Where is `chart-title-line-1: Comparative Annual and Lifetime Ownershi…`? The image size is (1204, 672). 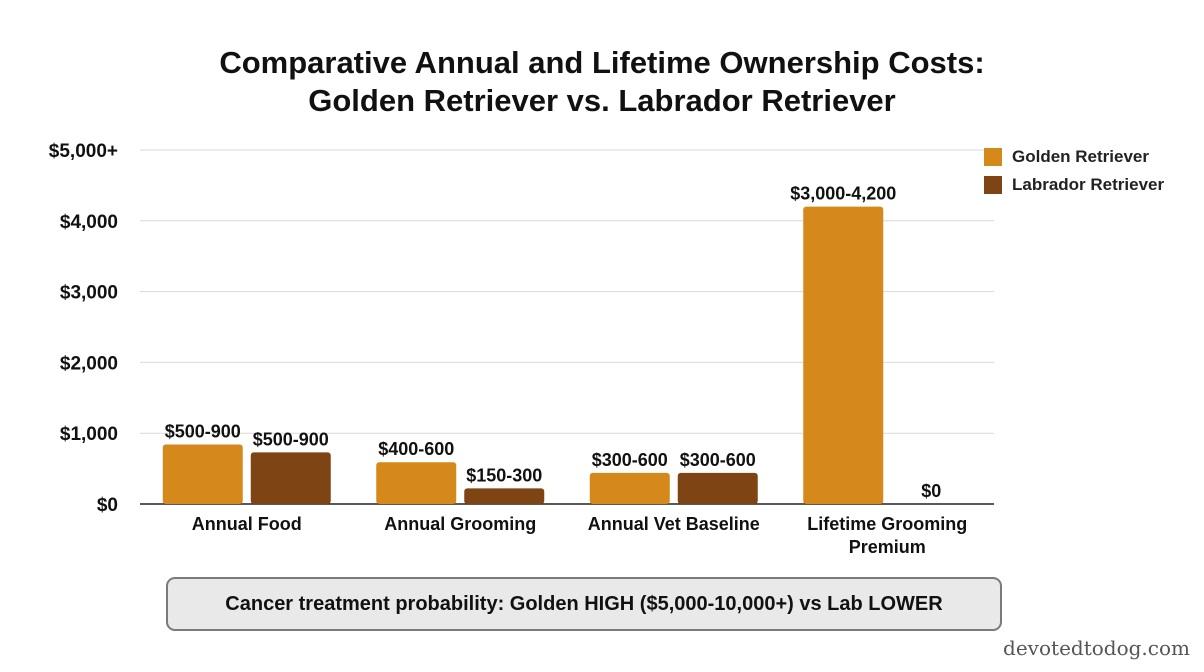
chart-title-line-1: Comparative Annual and Lifetime Ownershi… is located at coordinates (602, 62).